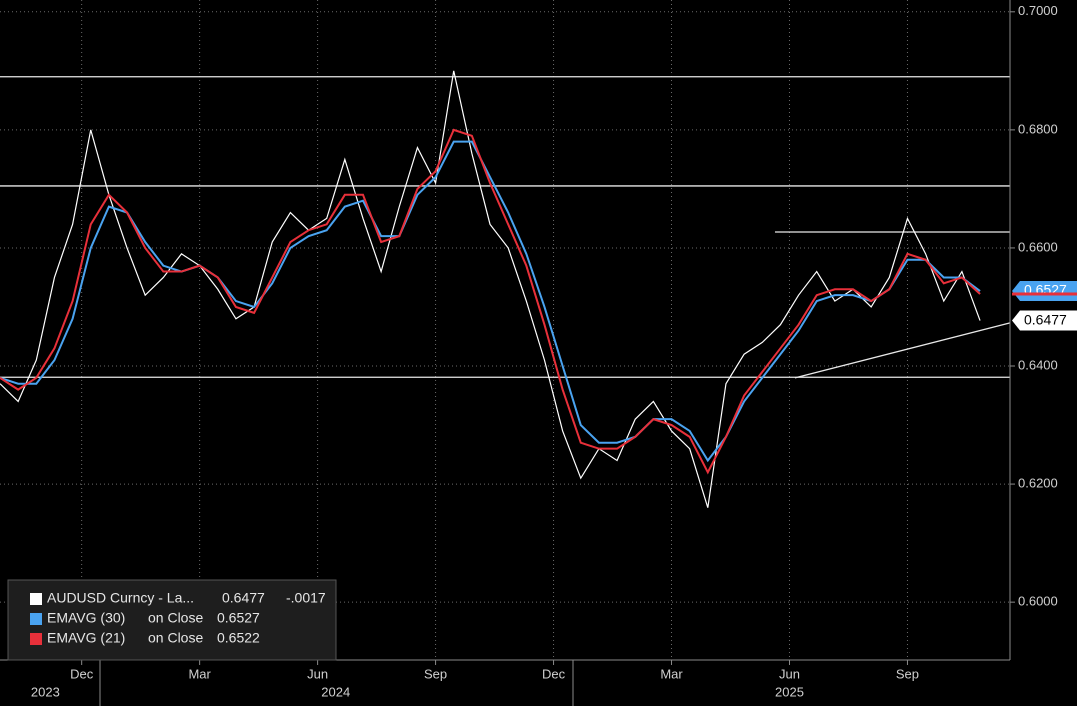 This screenshot has width=1077, height=706. I want to click on y-tick-label: 0.6600, so click(1038, 246).